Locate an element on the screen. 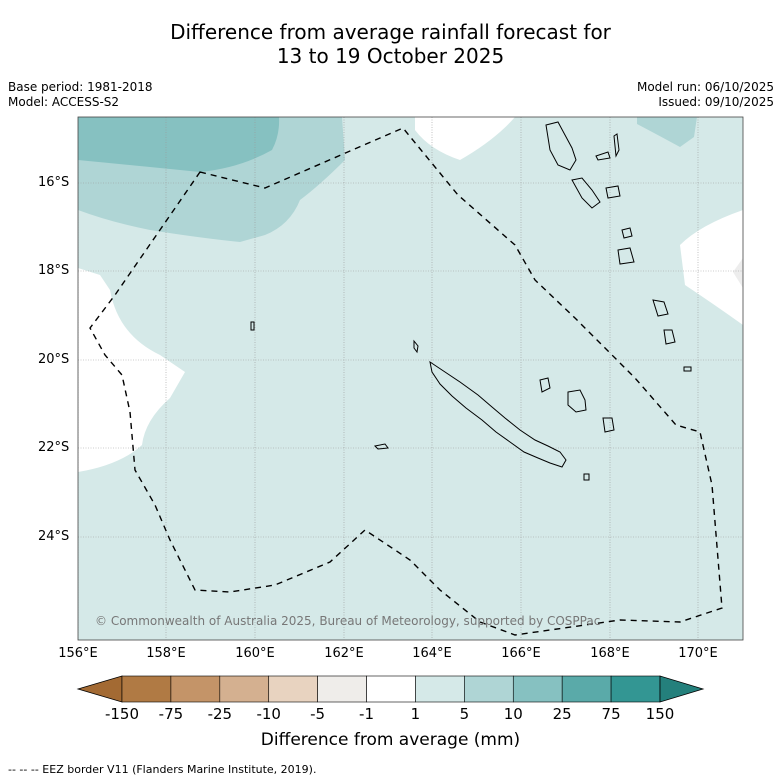  erromango-island is located at coordinates (626, 256).